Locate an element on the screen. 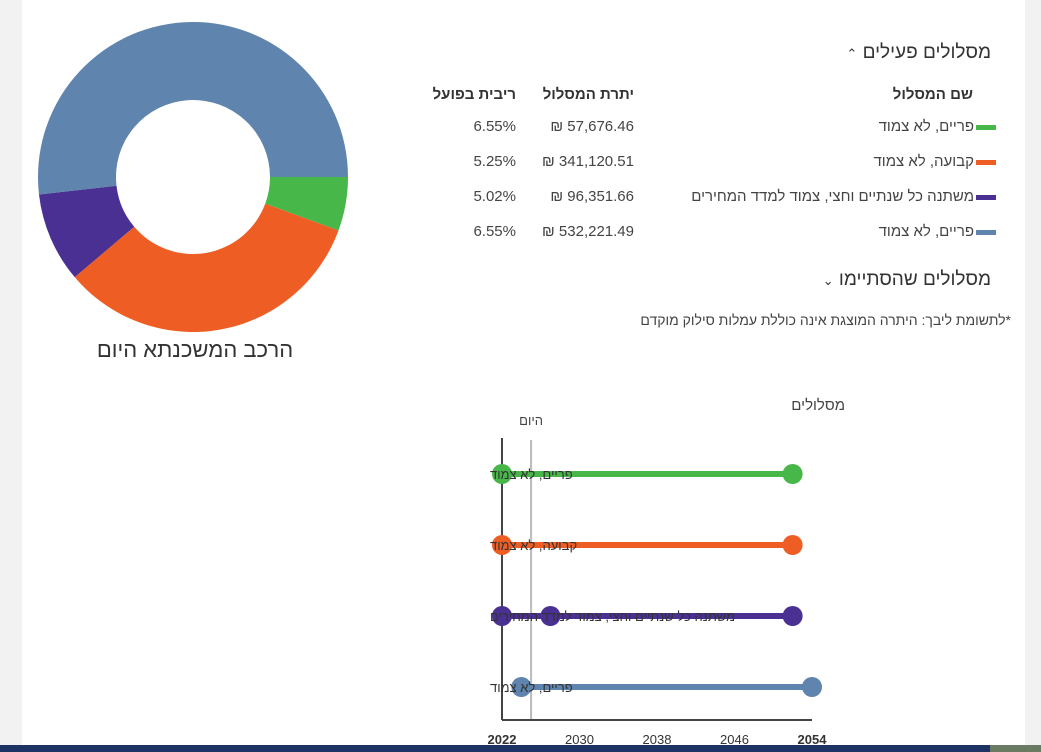  donut-chart is located at coordinates (192, 176).